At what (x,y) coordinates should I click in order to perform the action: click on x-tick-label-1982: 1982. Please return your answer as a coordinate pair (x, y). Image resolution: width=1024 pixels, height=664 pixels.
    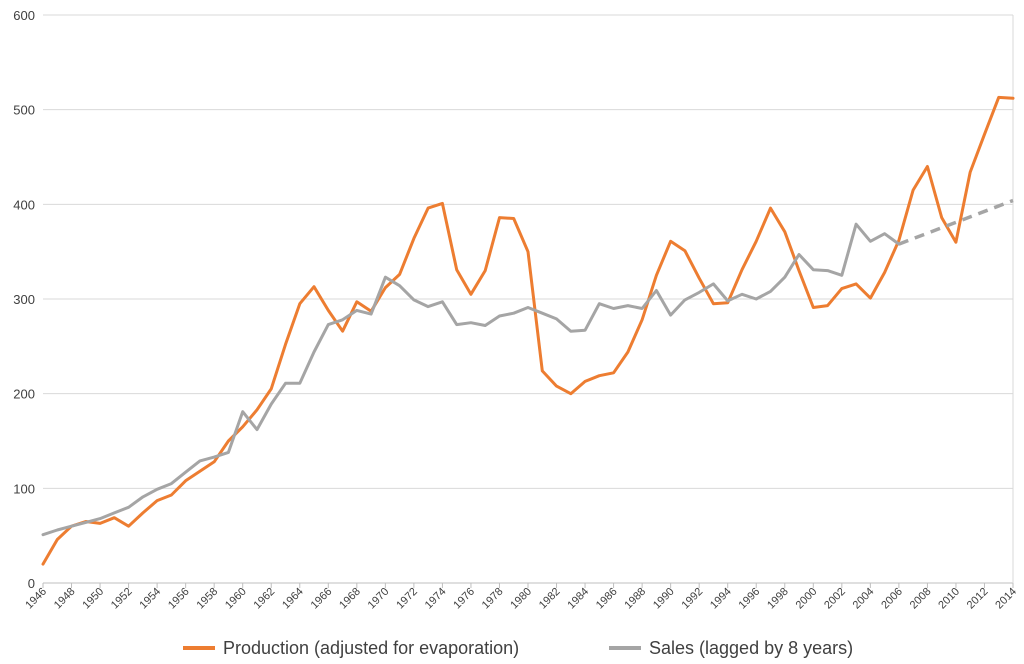
    Looking at the image, I should click on (550, 599).